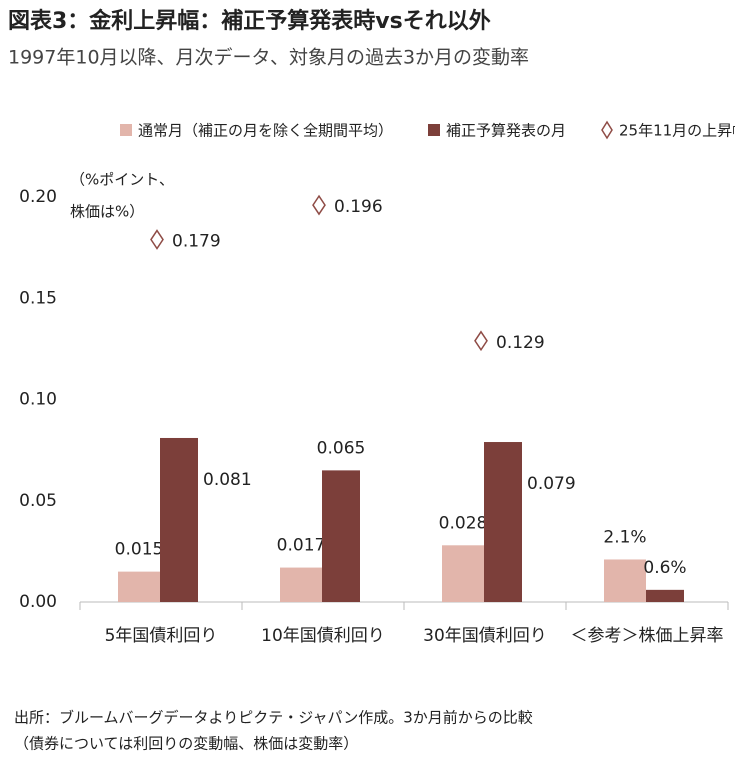 The height and width of the screenshot is (772, 735). What do you see at coordinates (196, 242) in the screenshot?
I see `data-label: 0.179` at bounding box center [196, 242].